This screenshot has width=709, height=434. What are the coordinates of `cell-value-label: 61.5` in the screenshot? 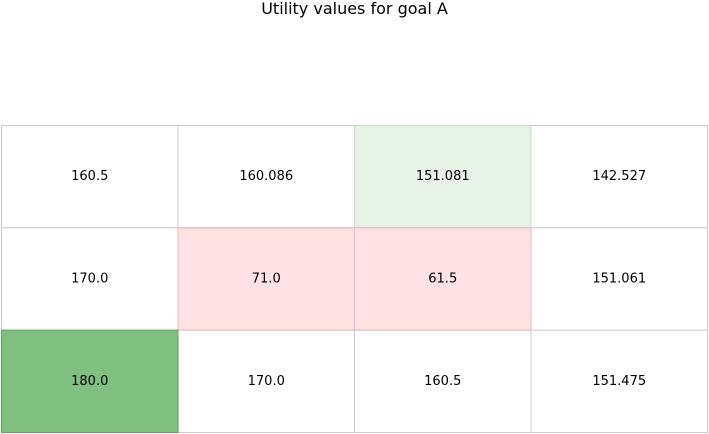 It's located at (442, 279).